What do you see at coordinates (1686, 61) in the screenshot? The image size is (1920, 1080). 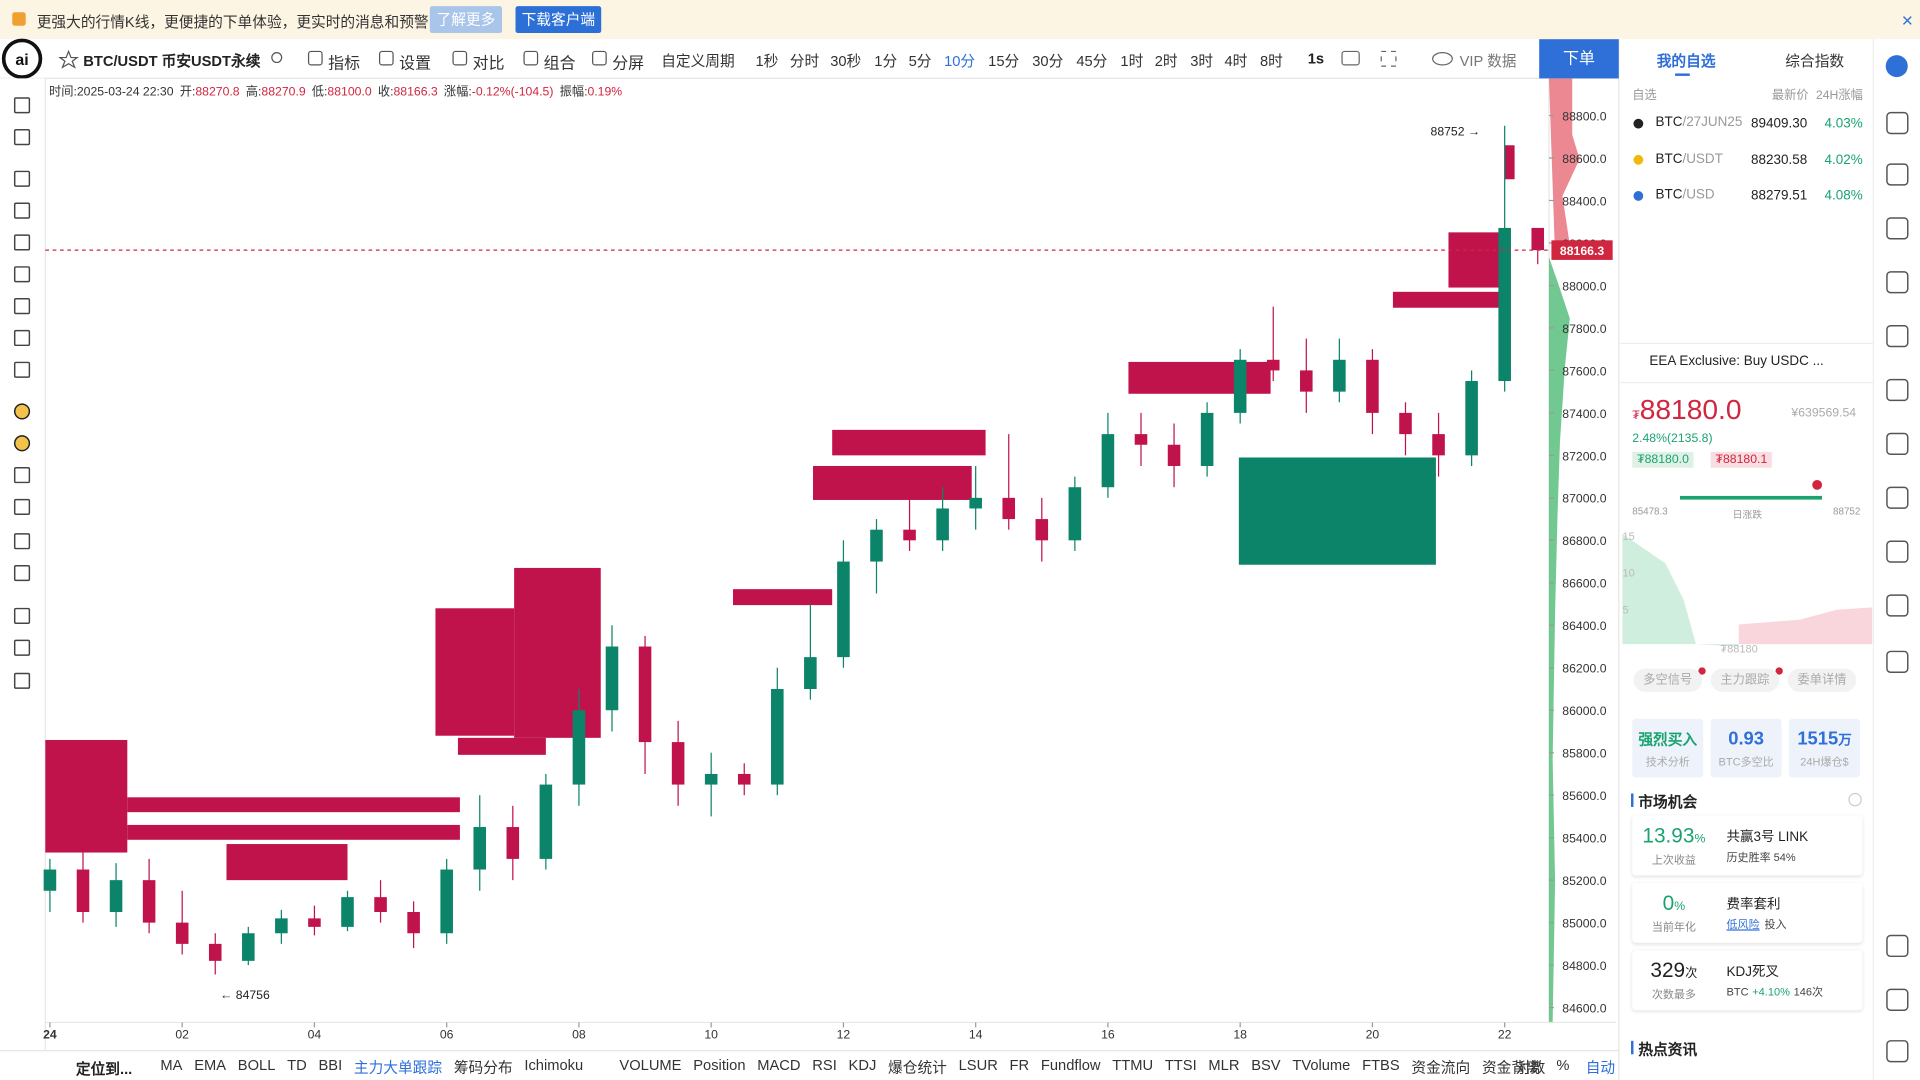 I see `sidebar-tab: 我的自选` at bounding box center [1686, 61].